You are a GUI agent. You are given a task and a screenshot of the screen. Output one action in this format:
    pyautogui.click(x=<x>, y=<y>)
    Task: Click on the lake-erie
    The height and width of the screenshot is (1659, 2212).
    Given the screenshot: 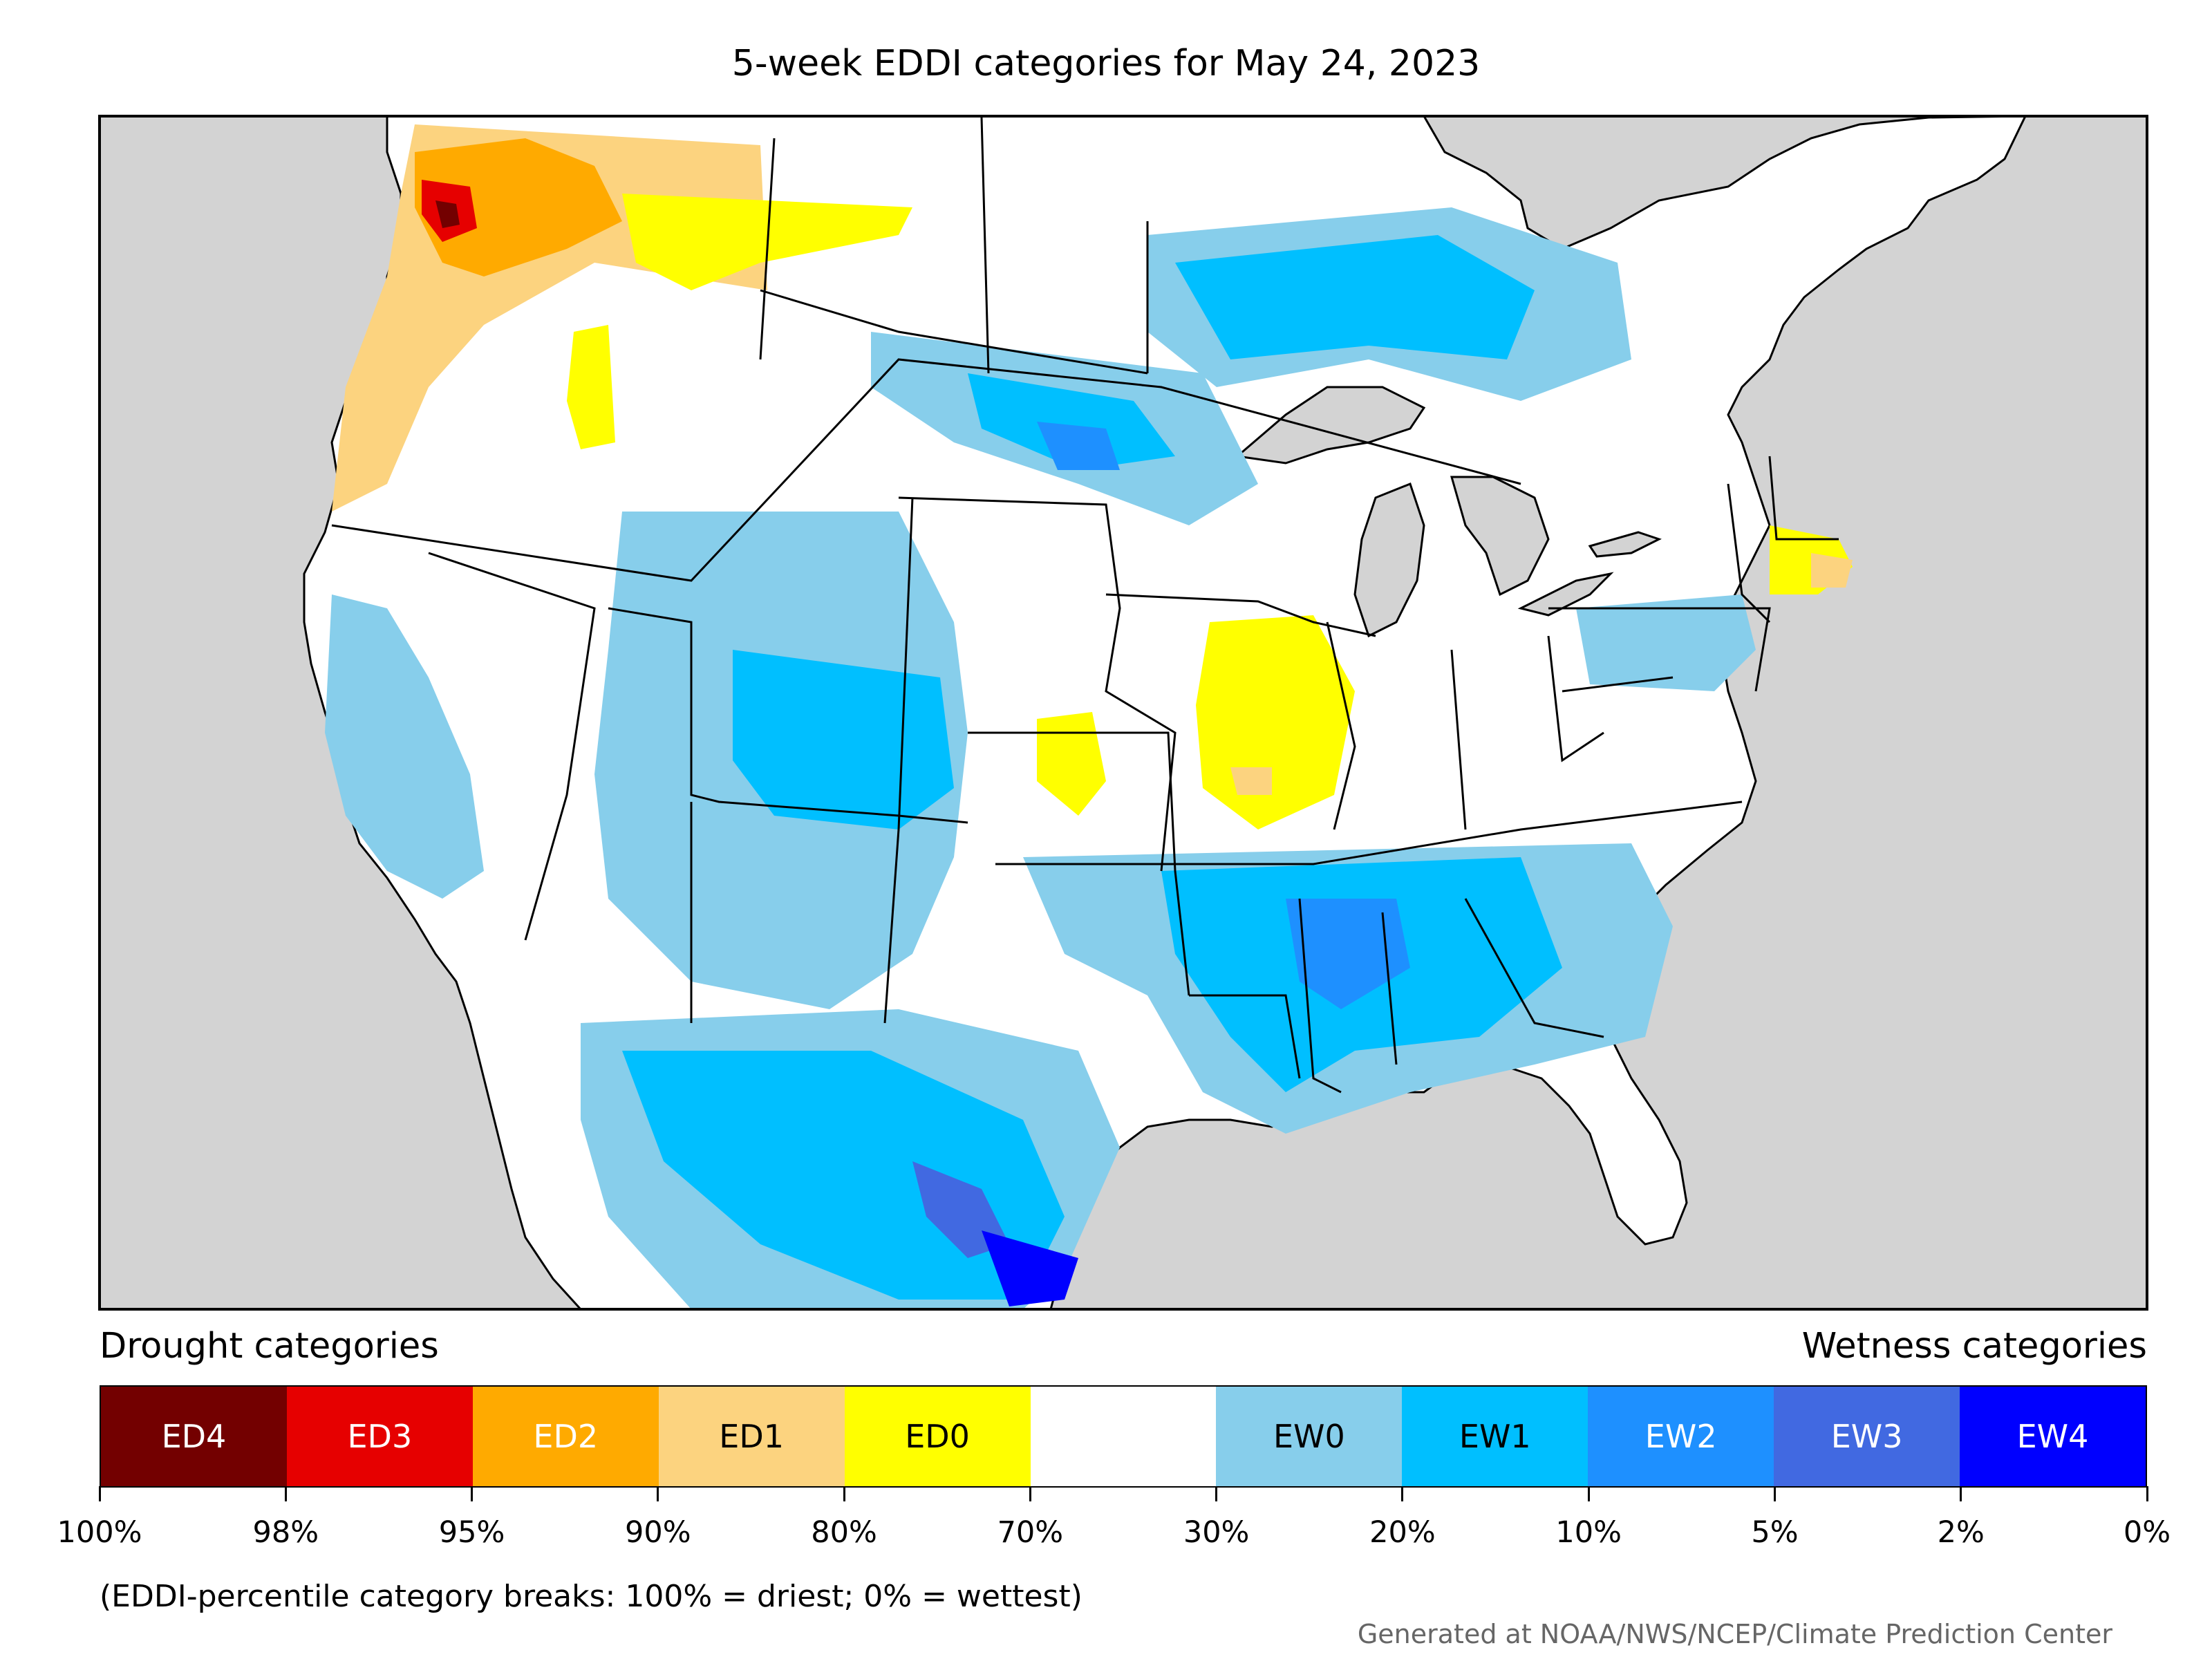 What is the action you would take?
    pyautogui.click(x=1565, y=595)
    